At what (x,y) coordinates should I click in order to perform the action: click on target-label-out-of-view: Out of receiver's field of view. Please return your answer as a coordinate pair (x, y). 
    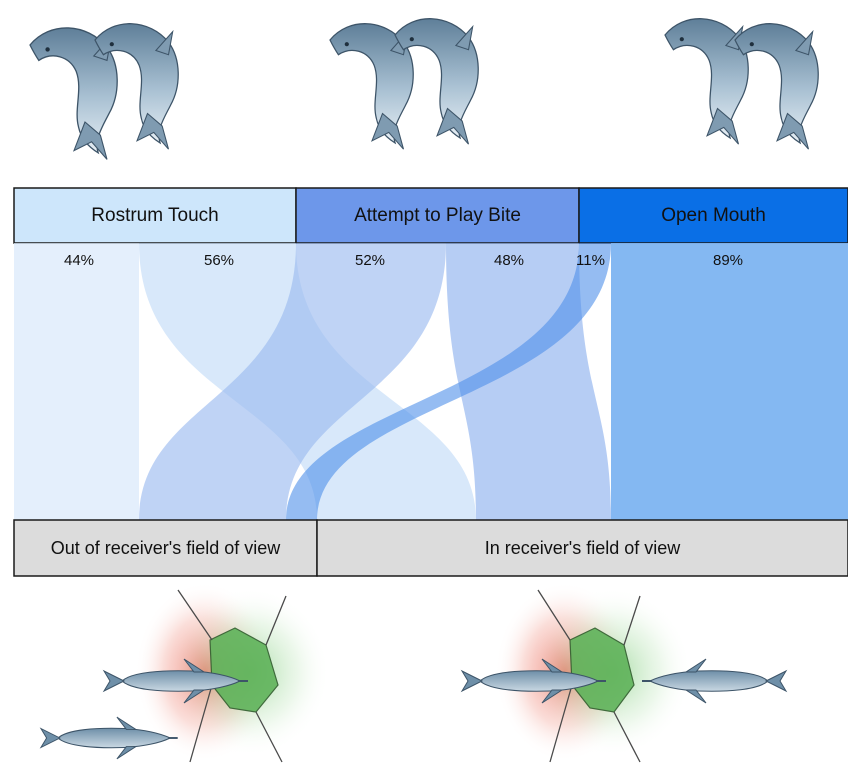
    Looking at the image, I should click on (165, 547).